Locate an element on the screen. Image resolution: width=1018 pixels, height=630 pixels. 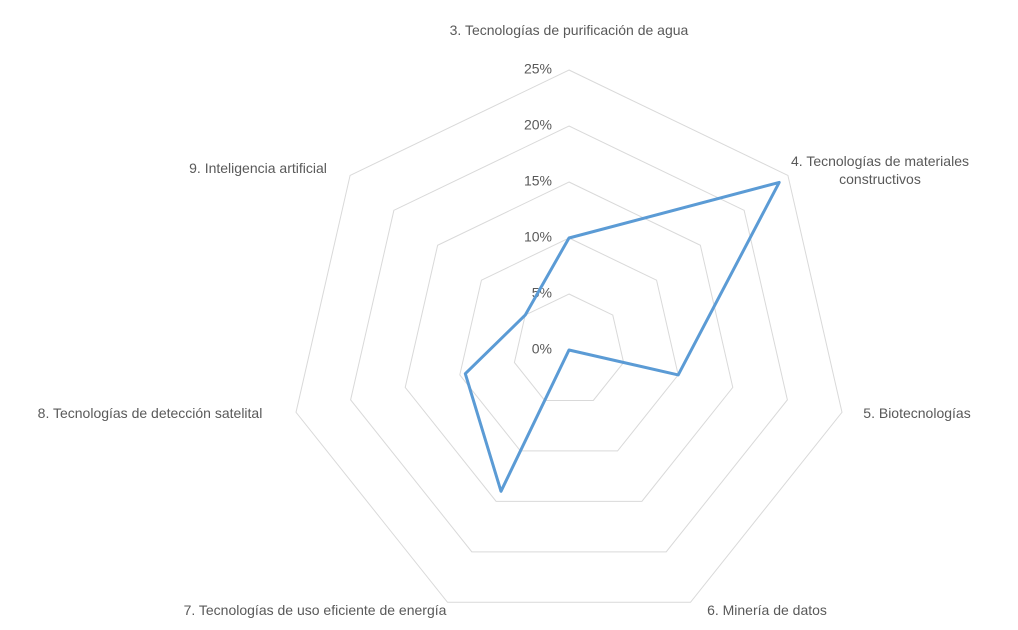
category-label: 9. Inteligencia artificial is located at coordinates (258, 168).